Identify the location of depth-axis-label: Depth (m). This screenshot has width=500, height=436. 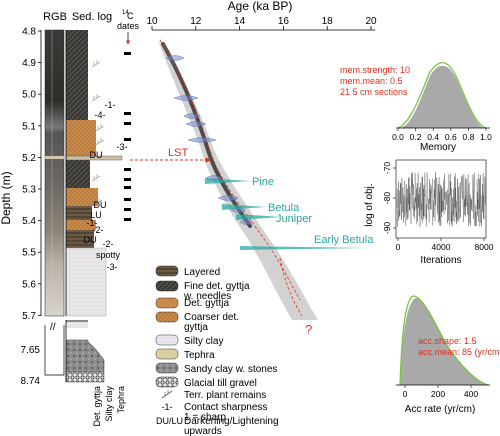
(6, 197).